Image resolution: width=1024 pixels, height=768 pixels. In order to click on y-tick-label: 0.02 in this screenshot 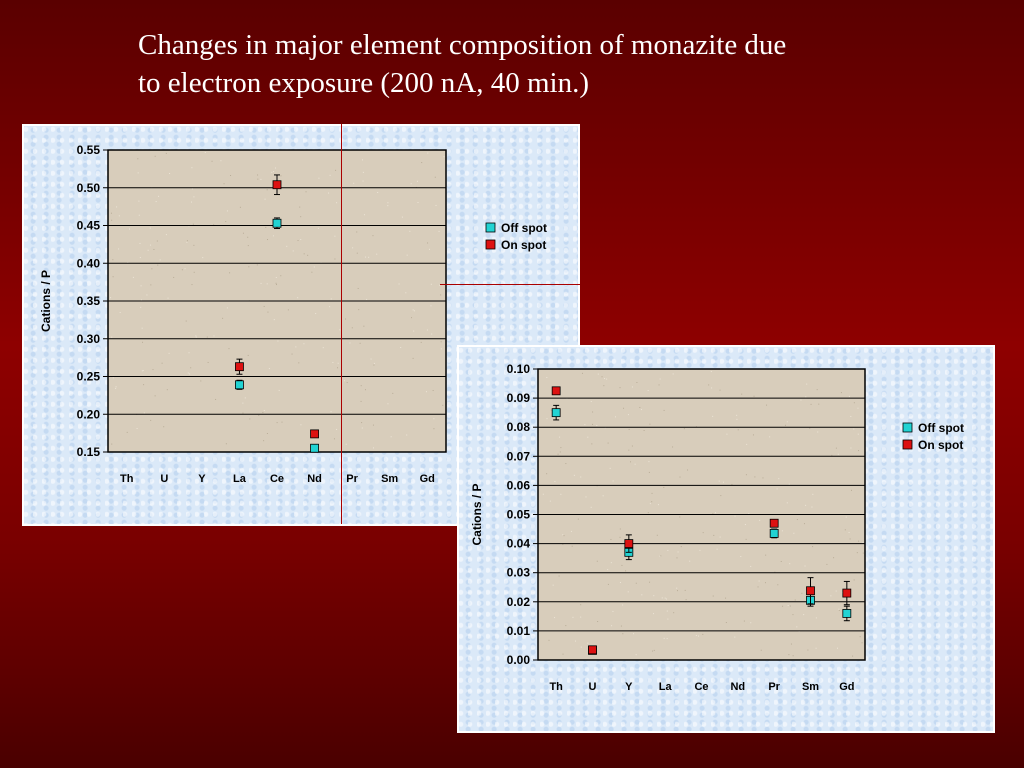, I will do `click(519, 602)`.